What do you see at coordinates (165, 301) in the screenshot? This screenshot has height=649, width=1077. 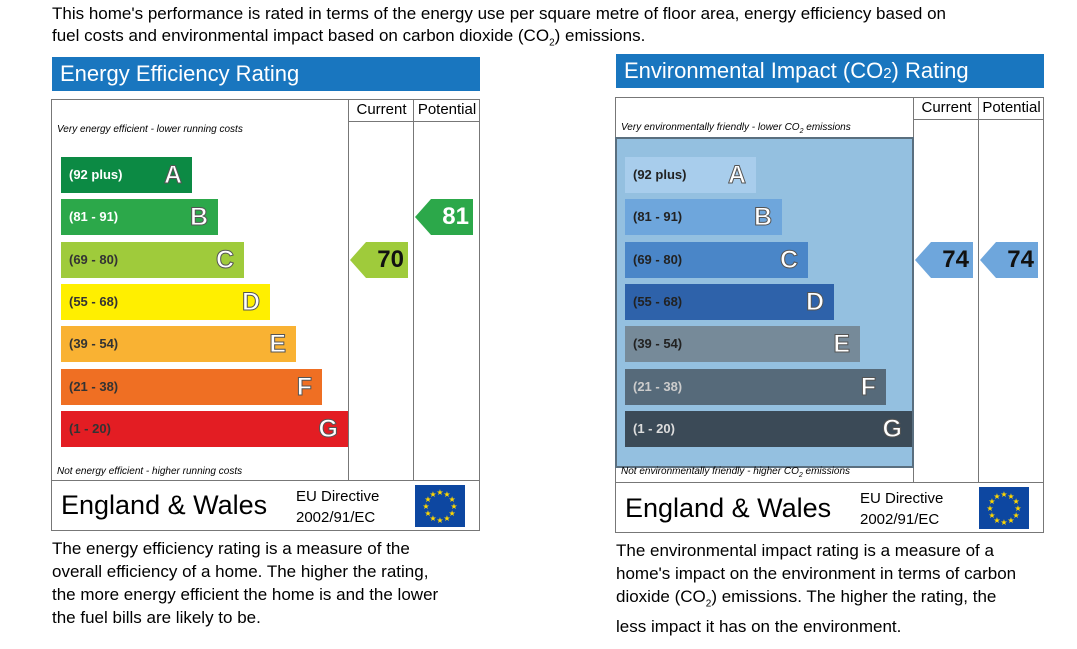 I see `energy-band-d: (55 - 68) D` at bounding box center [165, 301].